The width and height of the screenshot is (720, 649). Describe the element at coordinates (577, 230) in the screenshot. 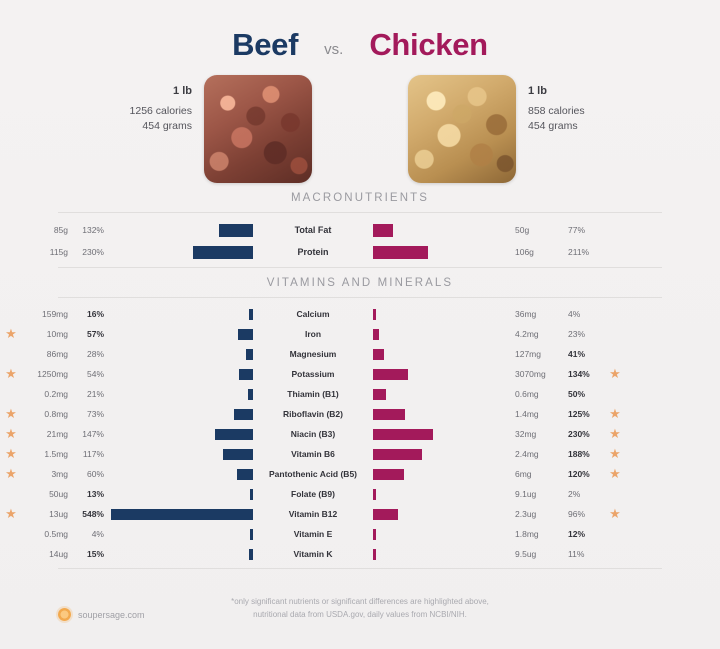

I see `chicken-percent: 77%` at that location.